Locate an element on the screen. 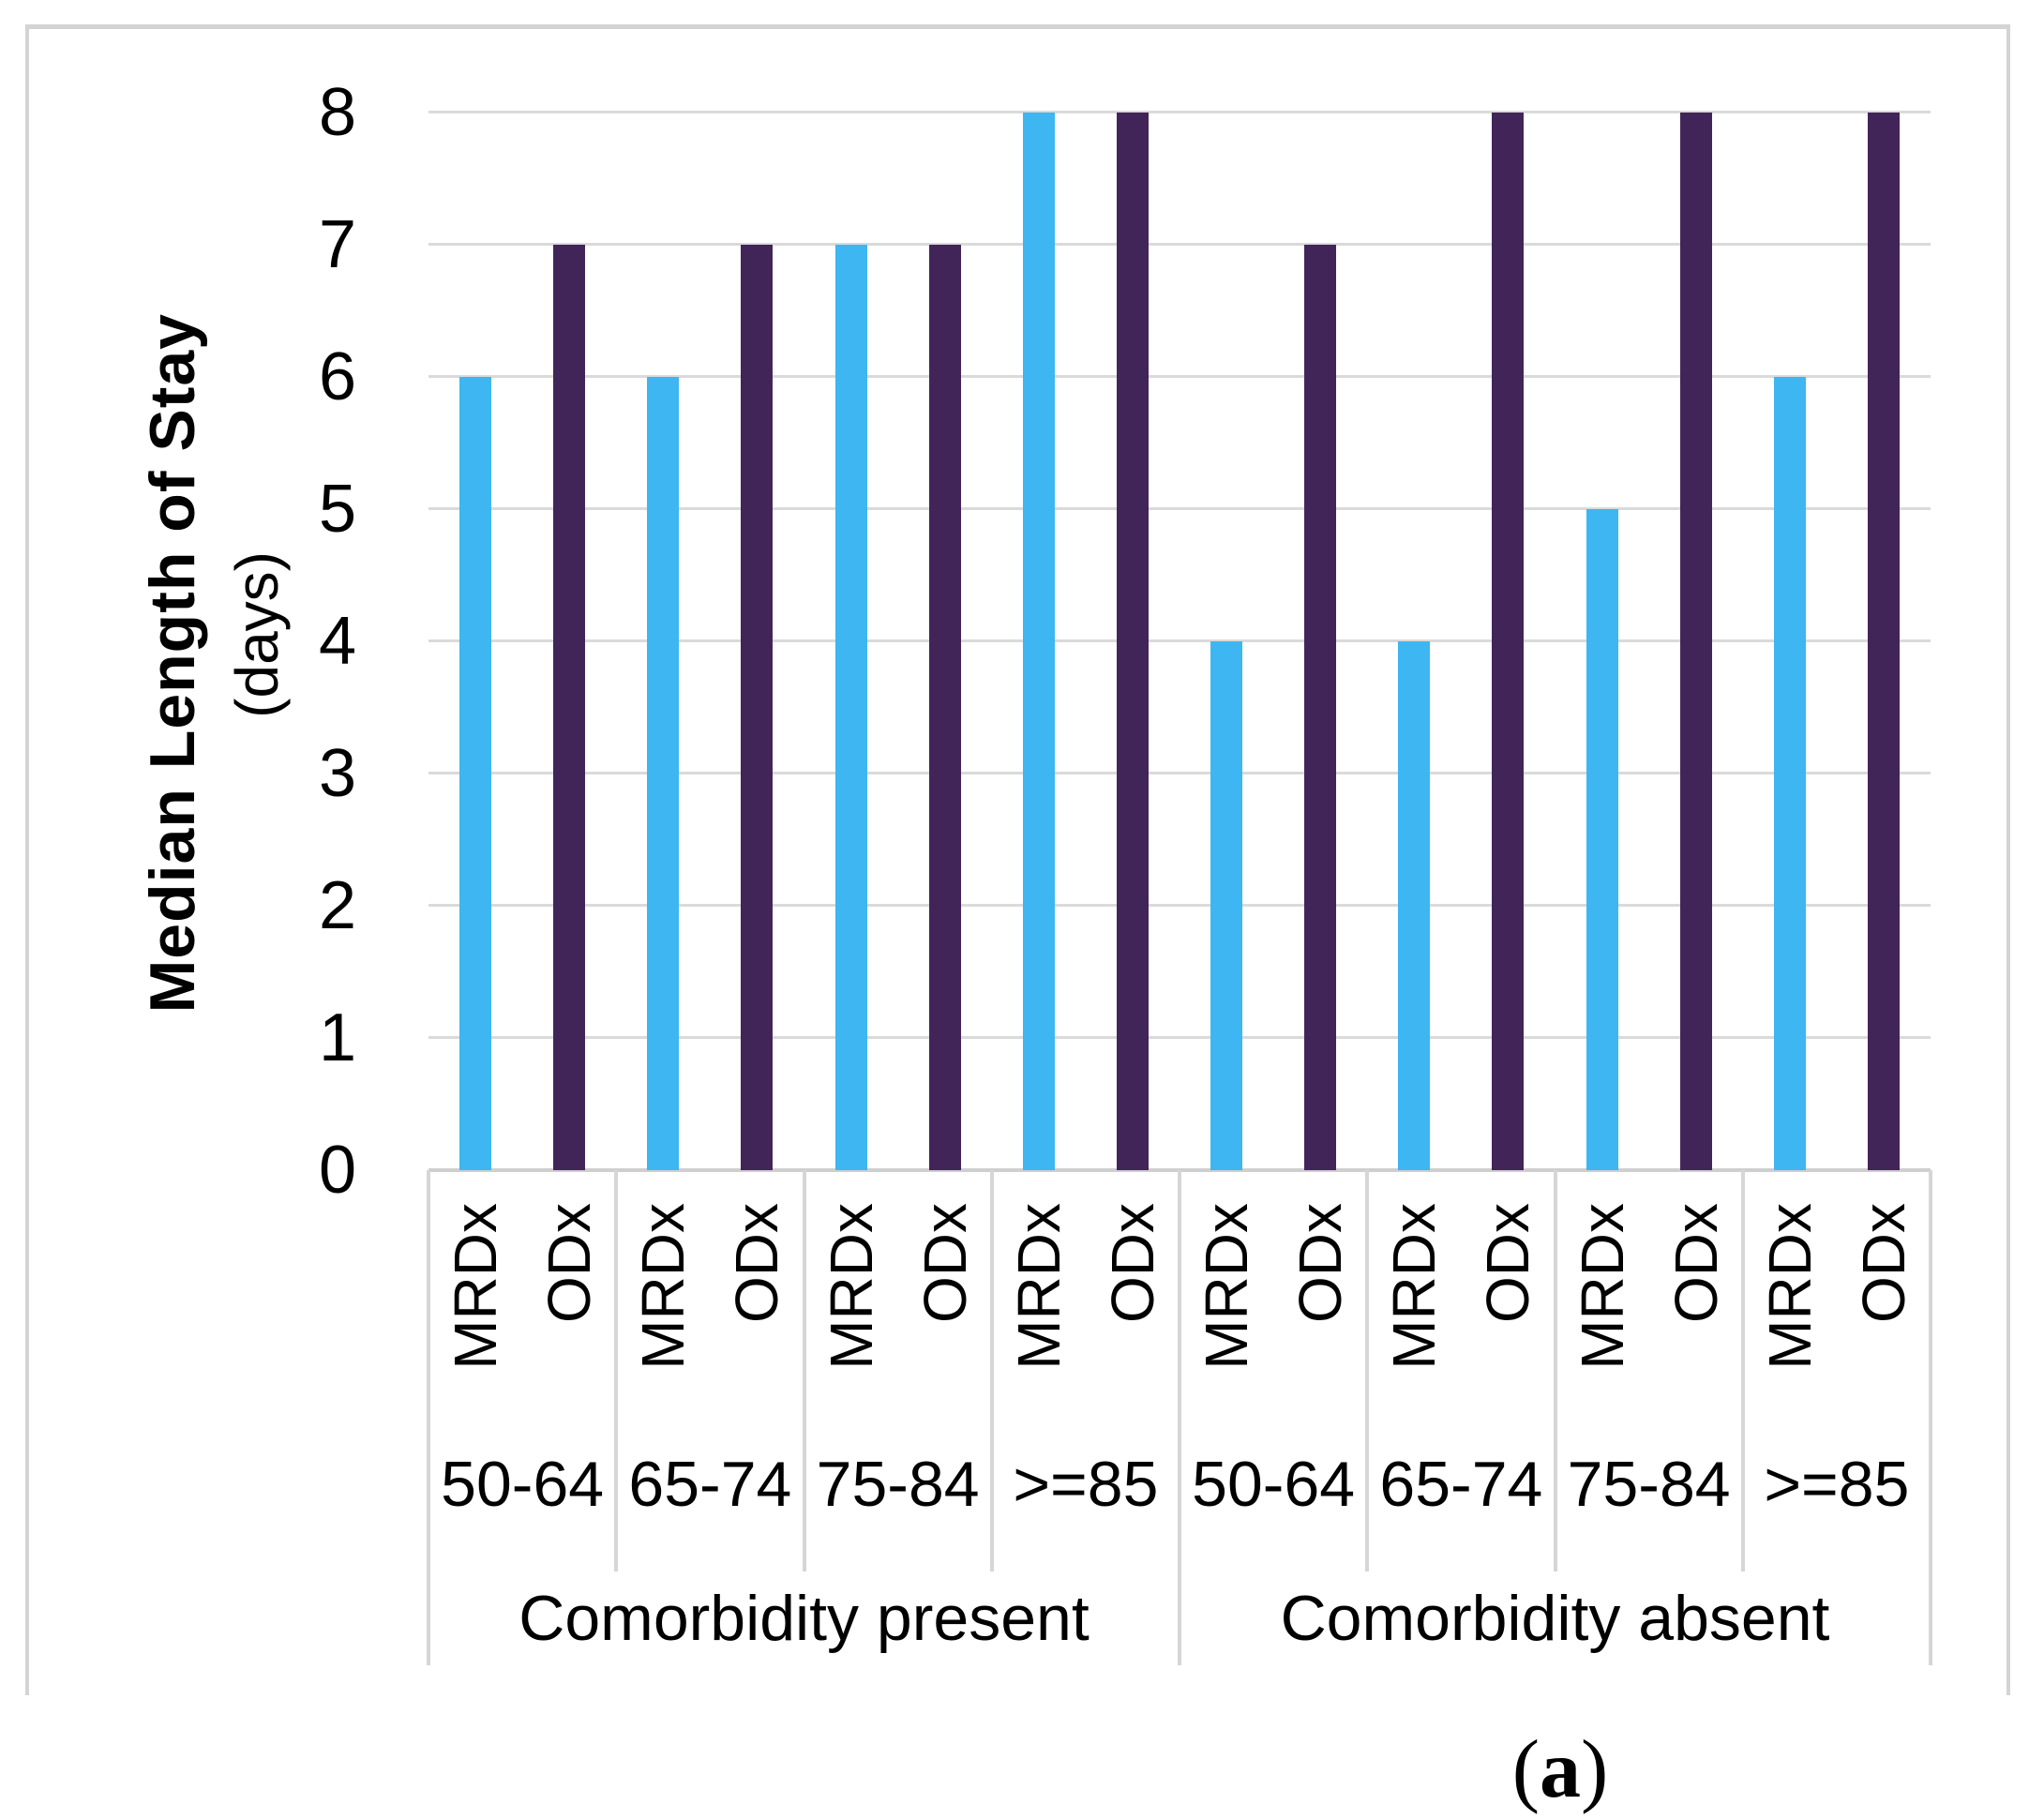 The image size is (2044, 1819). y-tick-label: 0 is located at coordinates (337, 1170).